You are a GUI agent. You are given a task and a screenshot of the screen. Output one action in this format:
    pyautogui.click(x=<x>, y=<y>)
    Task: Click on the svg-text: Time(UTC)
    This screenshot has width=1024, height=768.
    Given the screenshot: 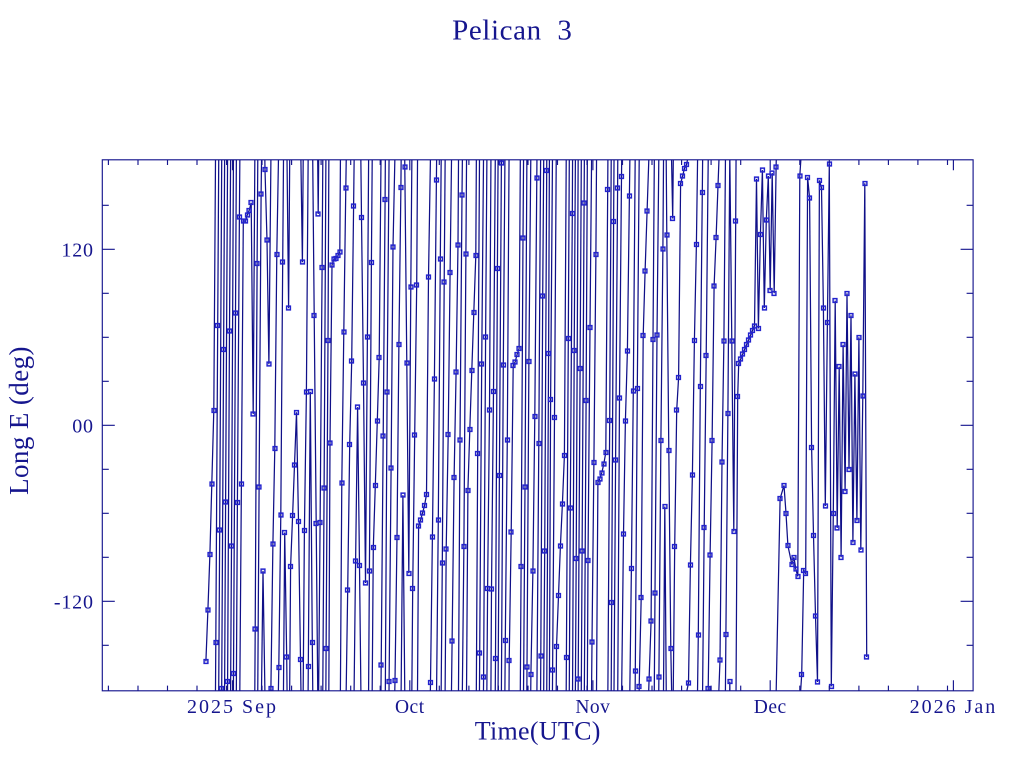 What is the action you would take?
    pyautogui.click(x=538, y=731)
    